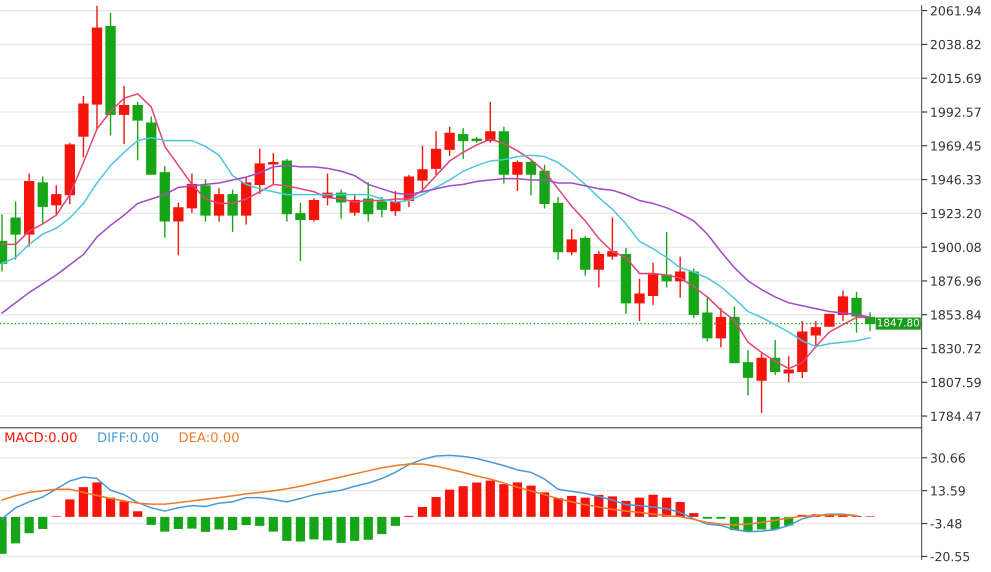 The width and height of the screenshot is (991, 572). Describe the element at coordinates (956, 383) in the screenshot. I see `y-tick-label: 1807.59` at that location.